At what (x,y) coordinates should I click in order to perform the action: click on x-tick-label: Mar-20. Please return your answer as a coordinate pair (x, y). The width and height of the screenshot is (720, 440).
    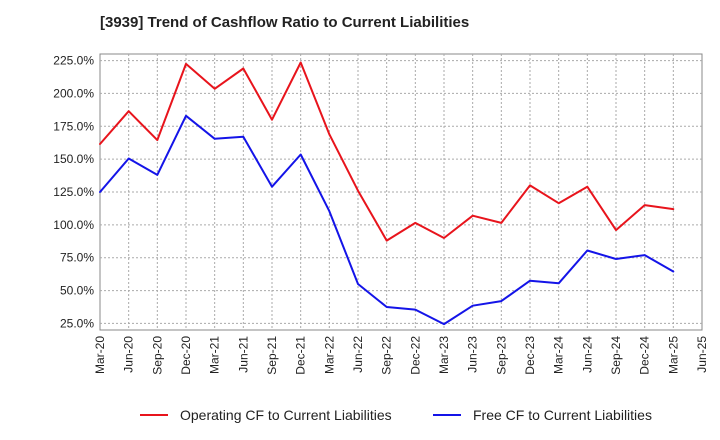
    Looking at the image, I should click on (100, 355).